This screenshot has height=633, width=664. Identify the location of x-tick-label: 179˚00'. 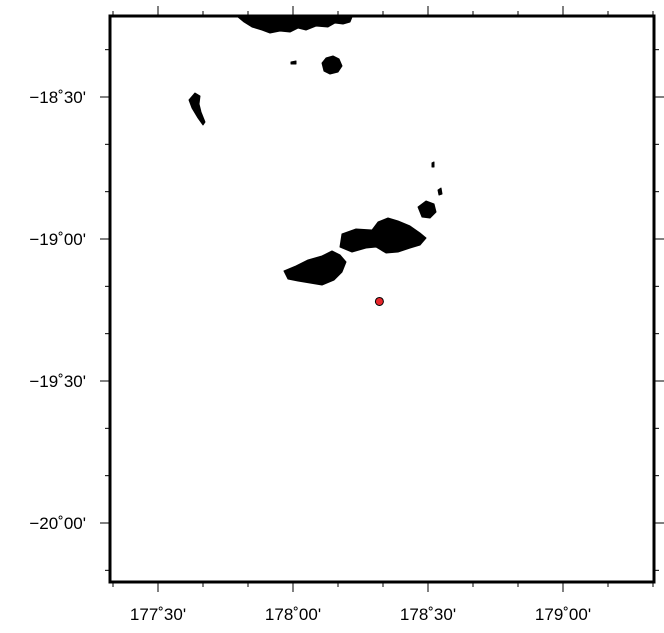
(563, 614).